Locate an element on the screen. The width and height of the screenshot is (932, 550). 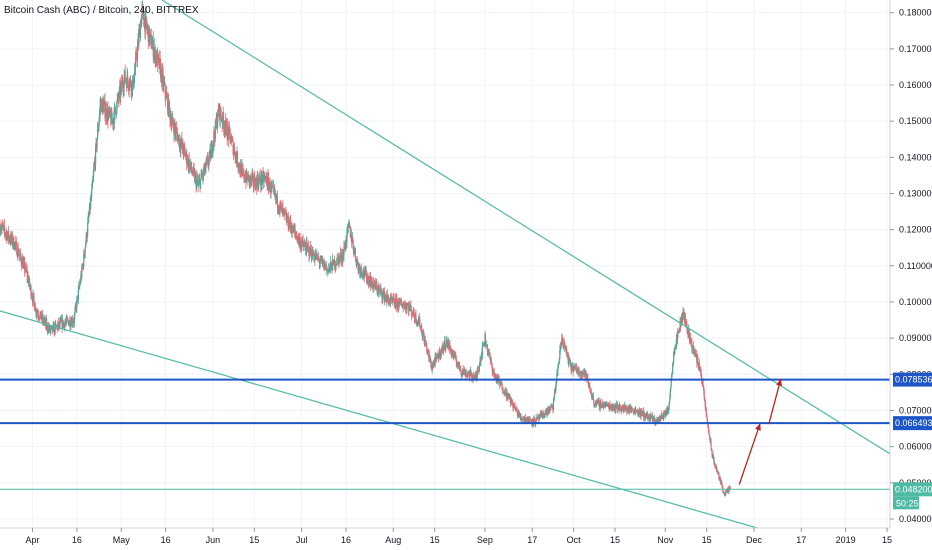
price-tick-label: 0.12000000 is located at coordinates (915, 230).